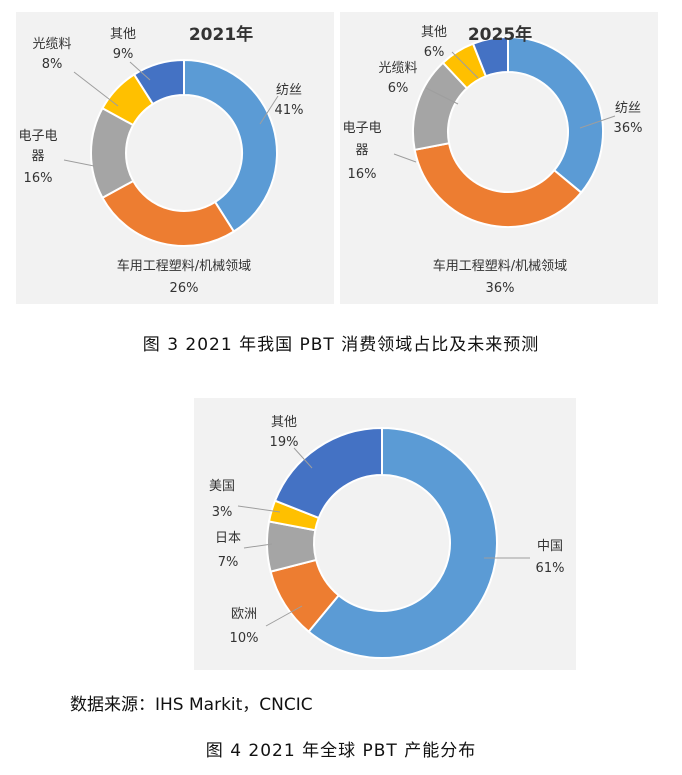 The image size is (682, 775). Describe the element at coordinates (284, 442) in the screenshot. I see `slice-value-label: 19%` at that location.